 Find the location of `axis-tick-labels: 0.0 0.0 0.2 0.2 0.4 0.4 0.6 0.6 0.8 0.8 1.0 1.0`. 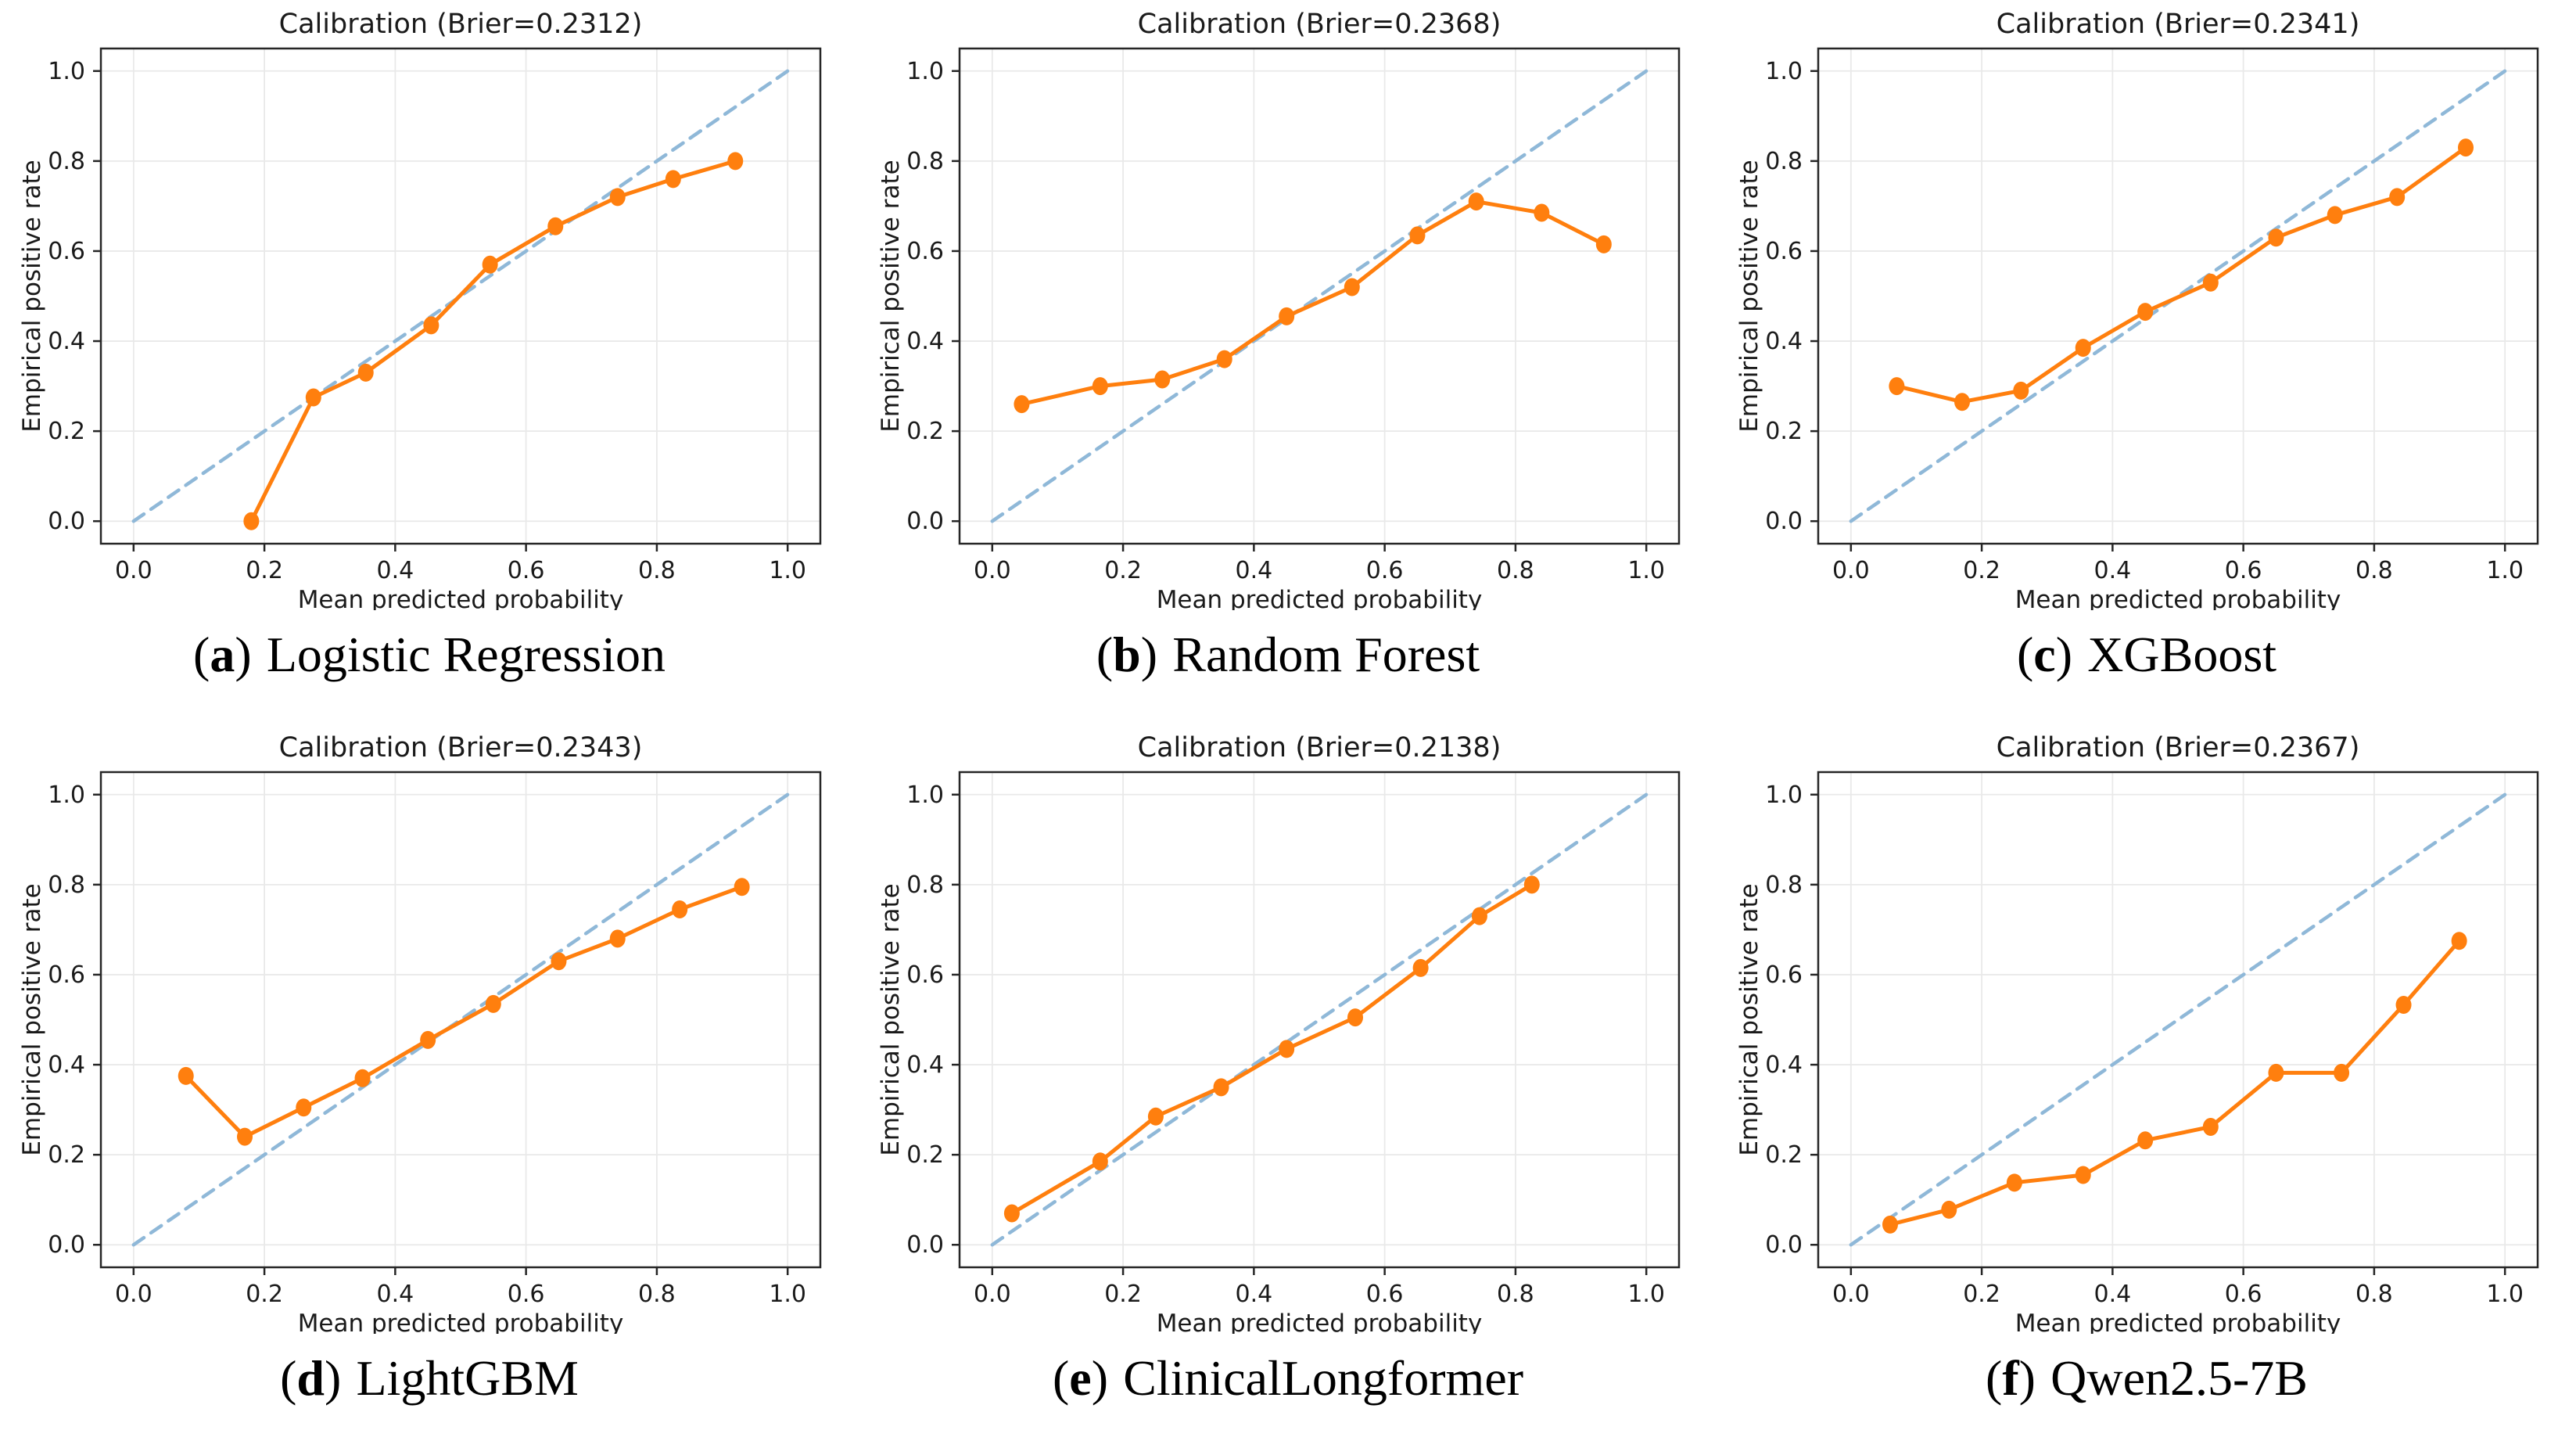

axis-tick-labels: 0.0 0.0 0.2 0.2 0.4 0.4 0.6 0.6 0.8 0.8 1.0 1.0 is located at coordinates (1285, 1044).